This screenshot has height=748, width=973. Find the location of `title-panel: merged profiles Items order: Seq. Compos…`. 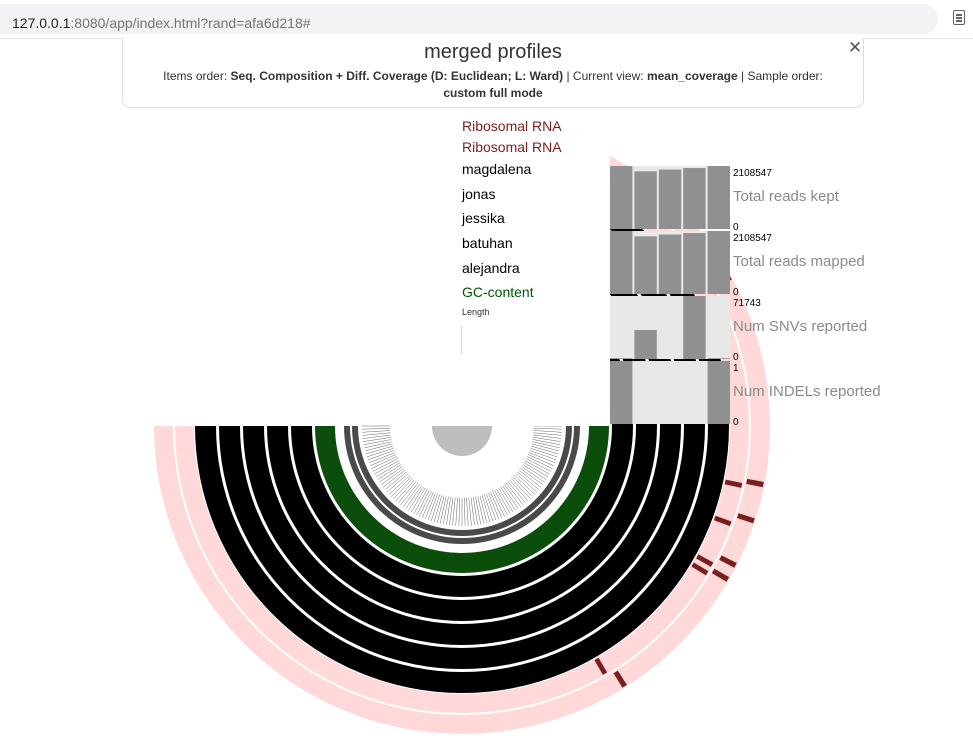

title-panel: merged profiles Items order: Seq. Compos… is located at coordinates (493, 73).